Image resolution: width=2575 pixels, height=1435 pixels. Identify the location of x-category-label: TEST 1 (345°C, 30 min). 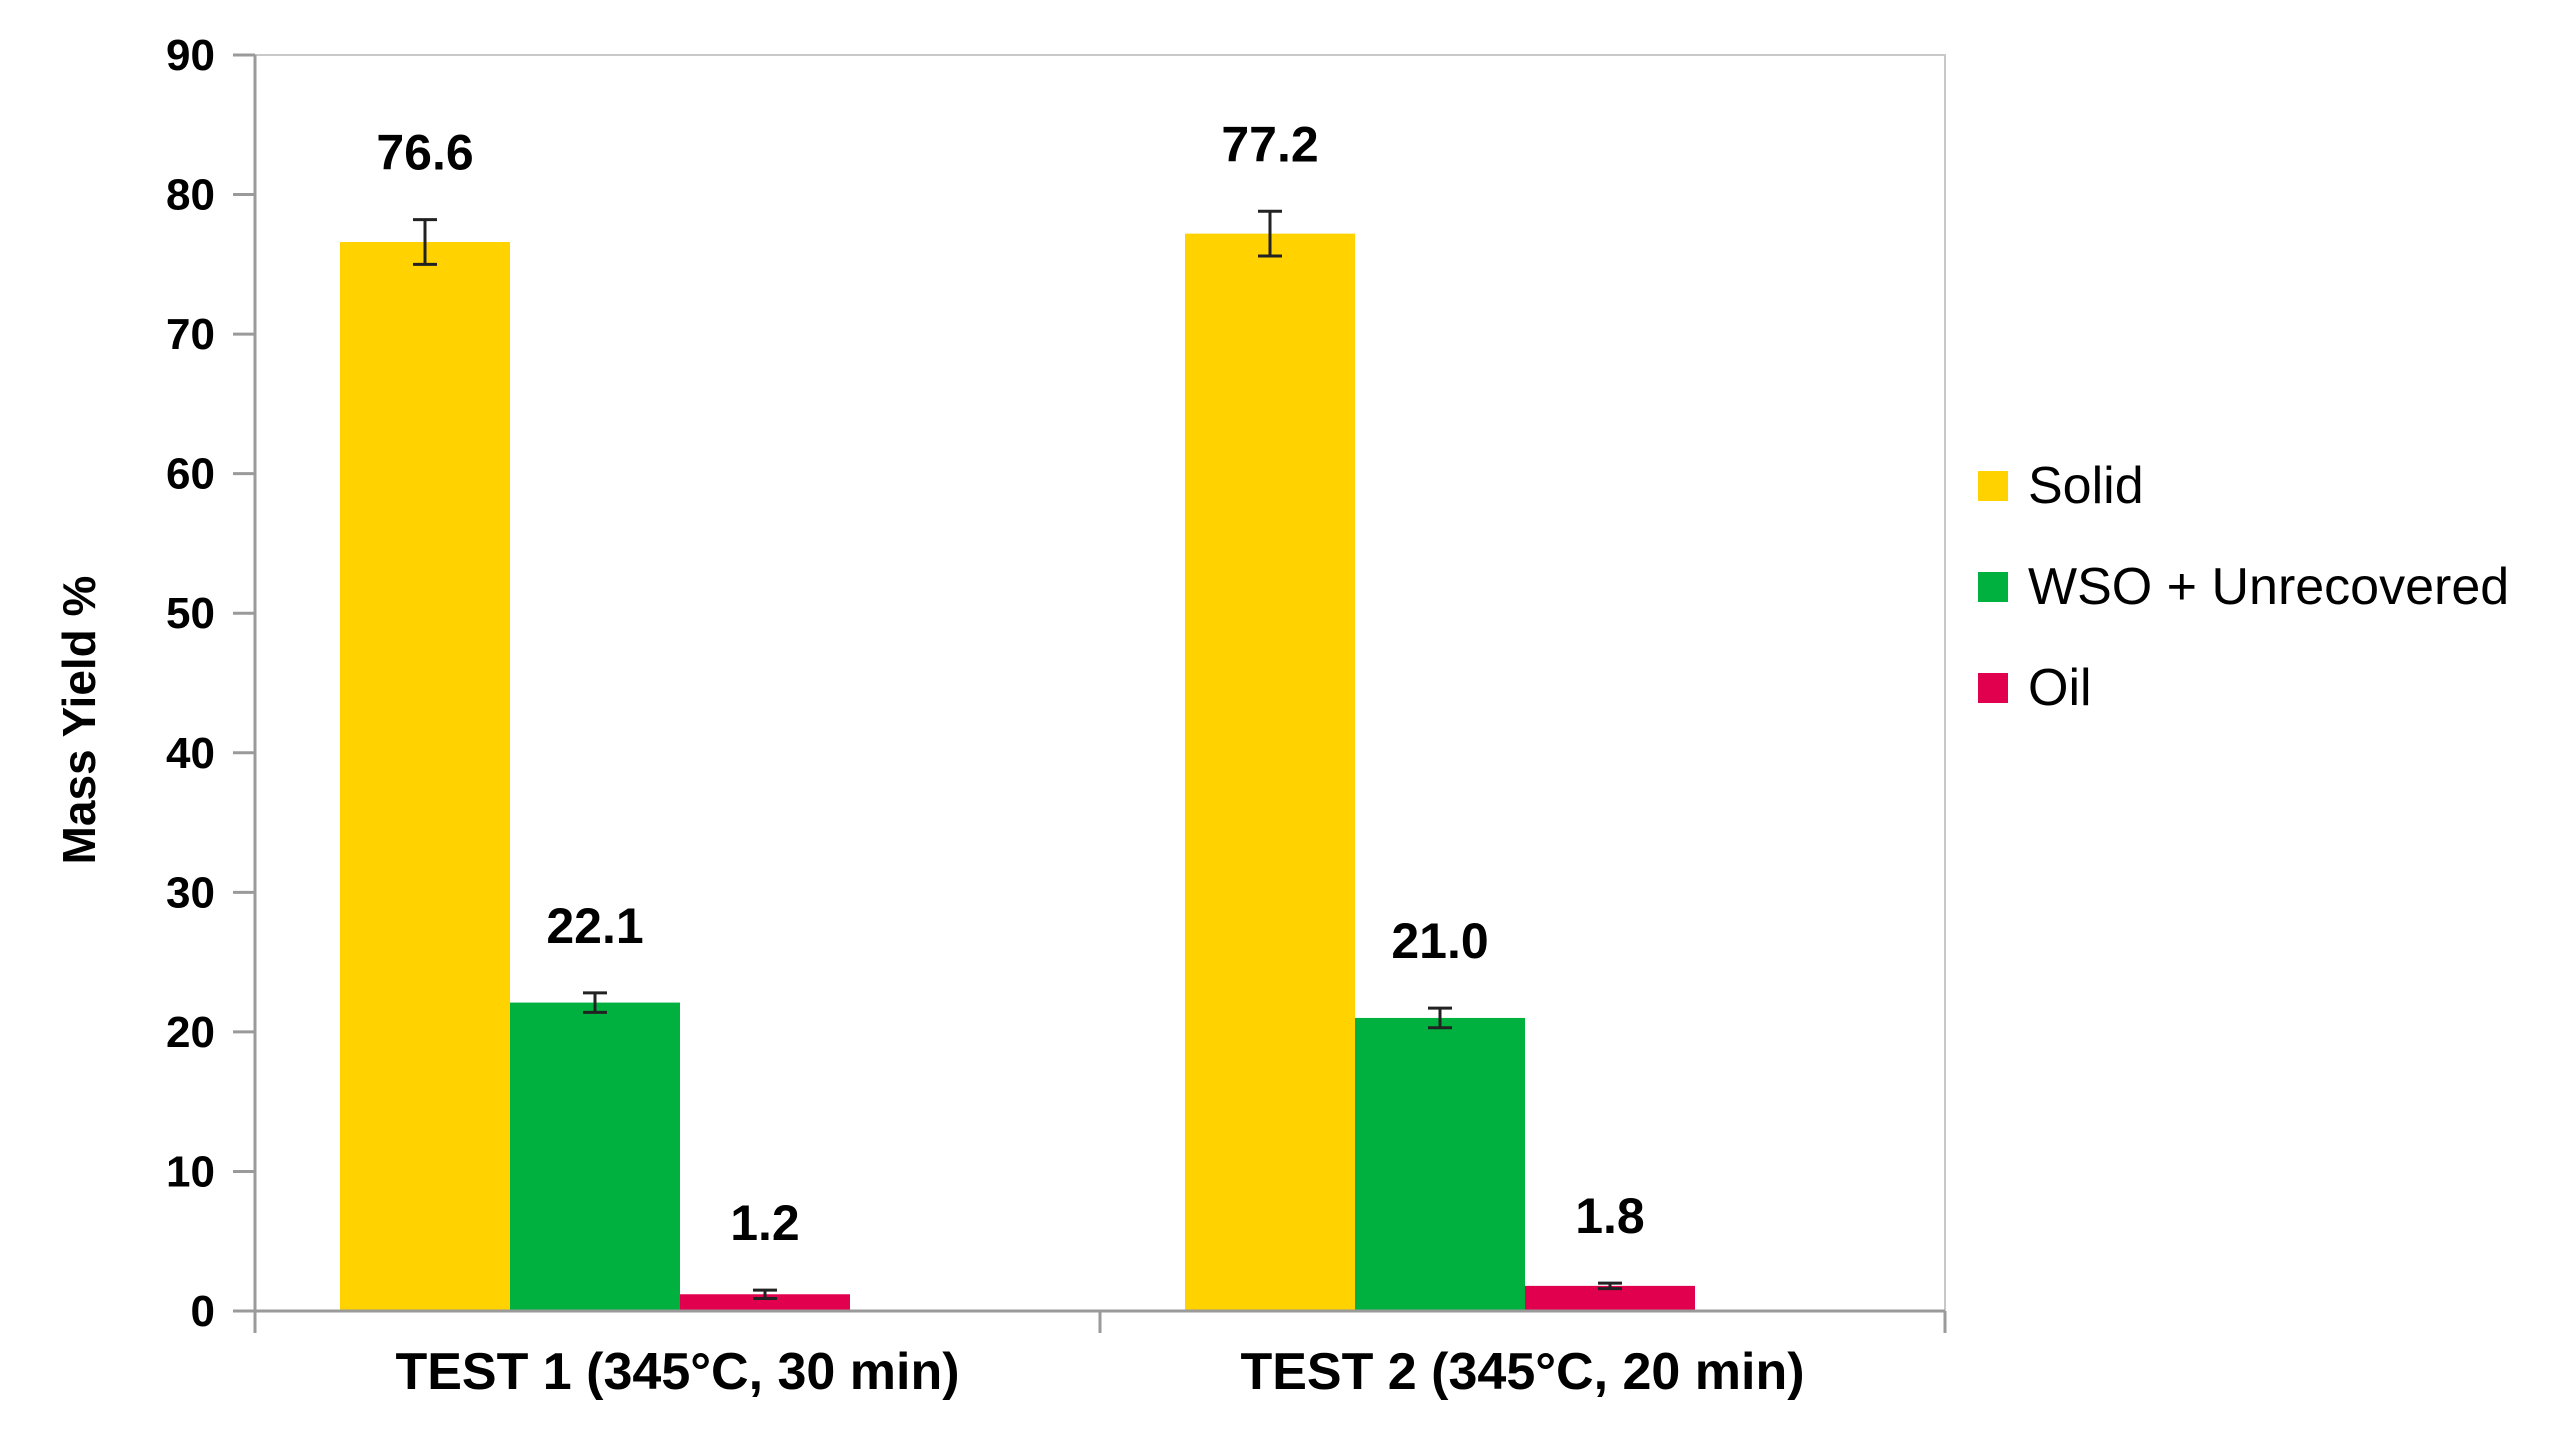
(677, 1372).